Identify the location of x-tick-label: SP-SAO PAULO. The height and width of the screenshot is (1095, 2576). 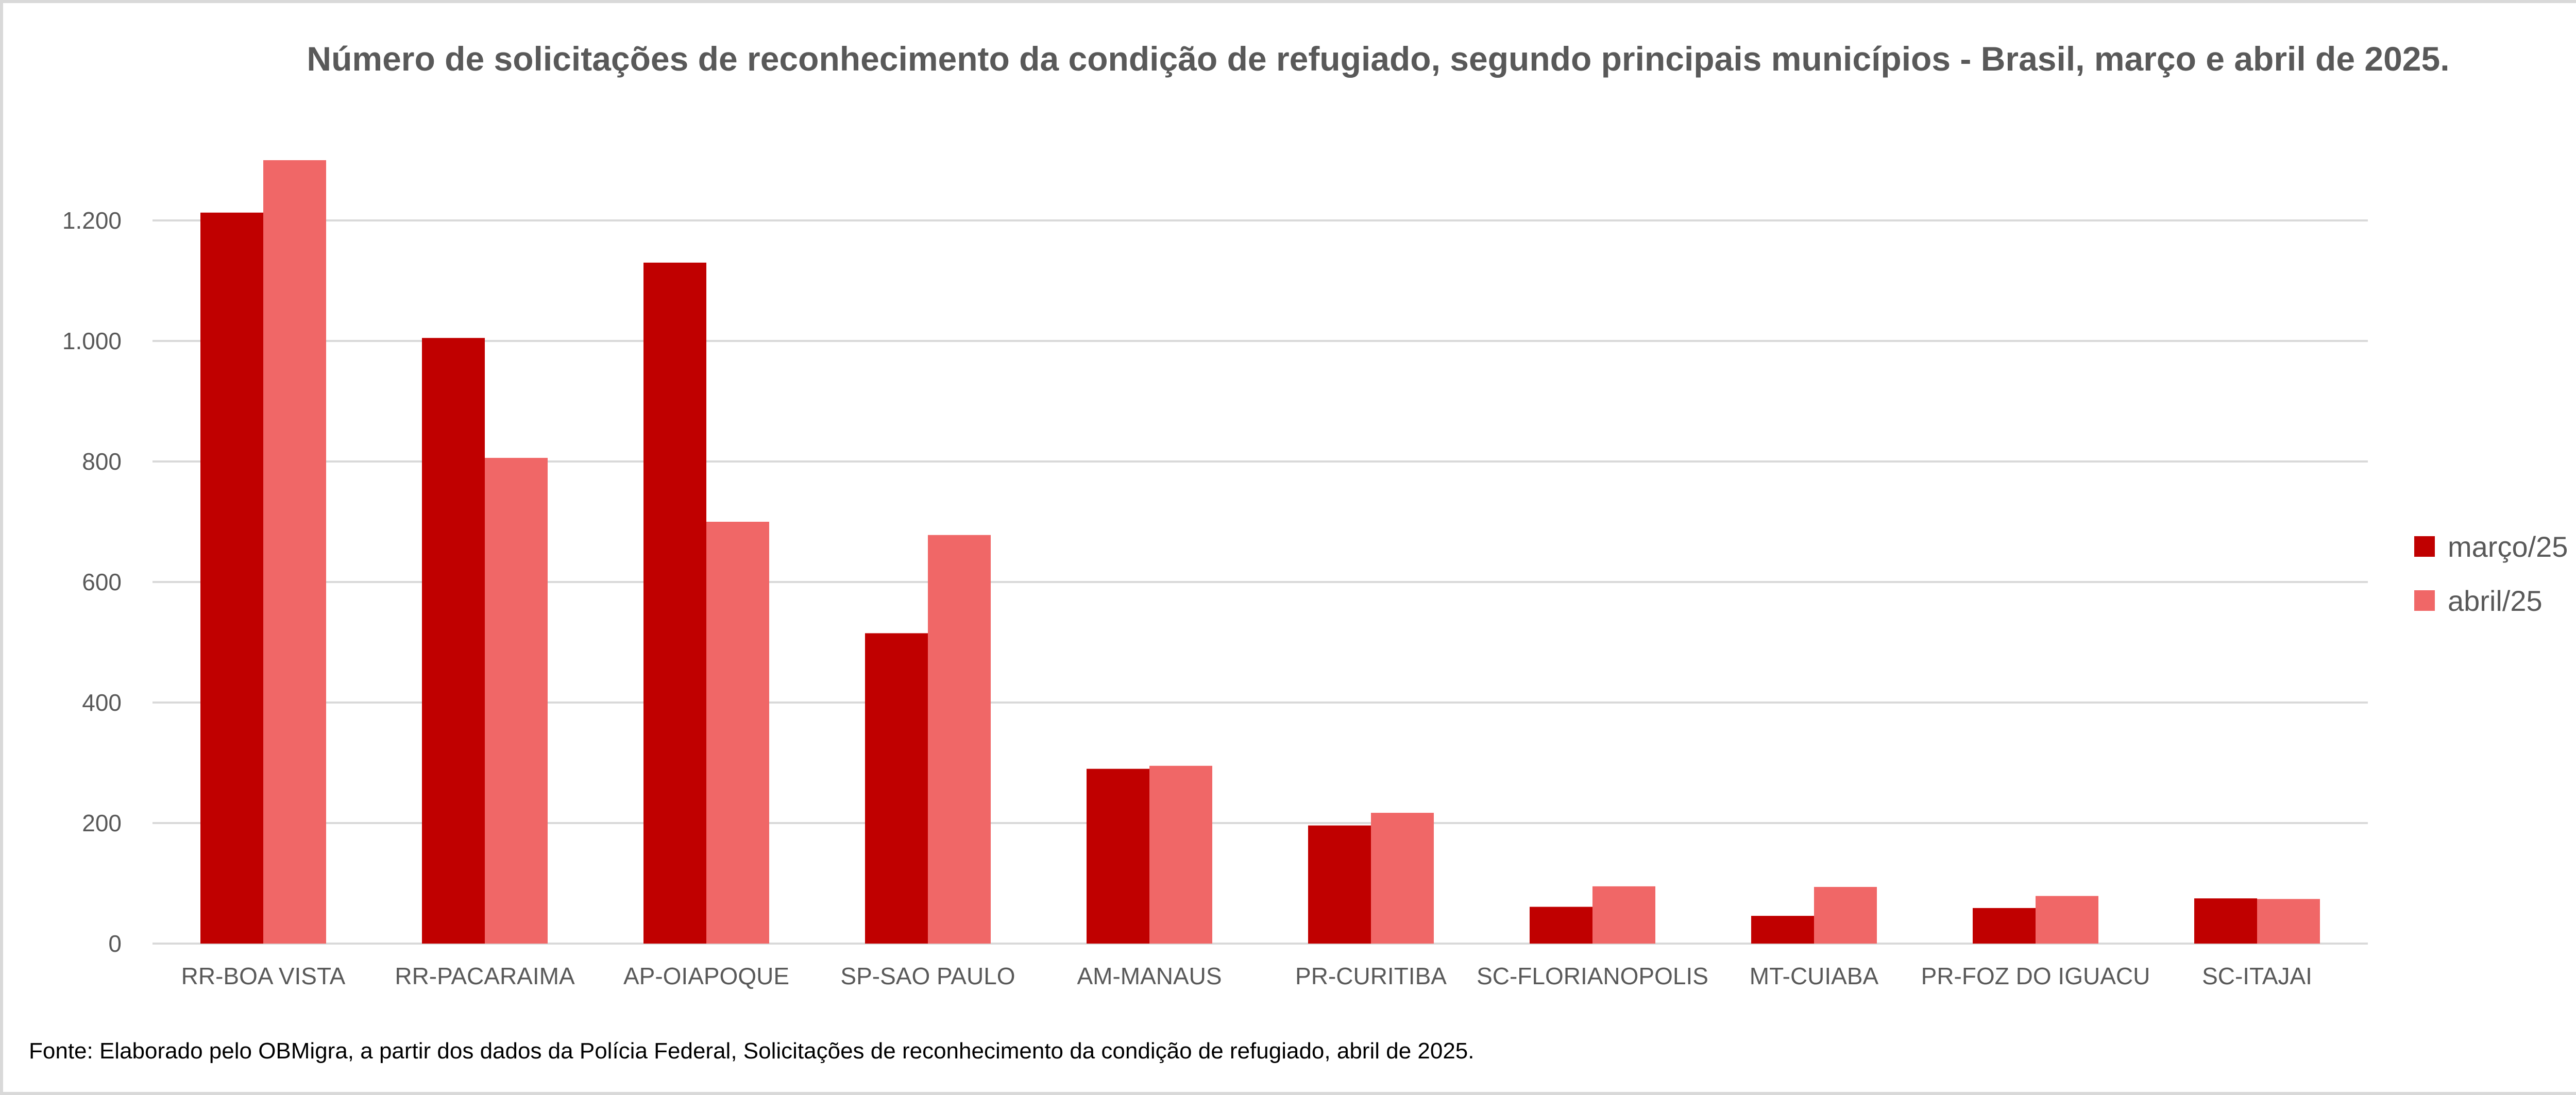
(927, 976).